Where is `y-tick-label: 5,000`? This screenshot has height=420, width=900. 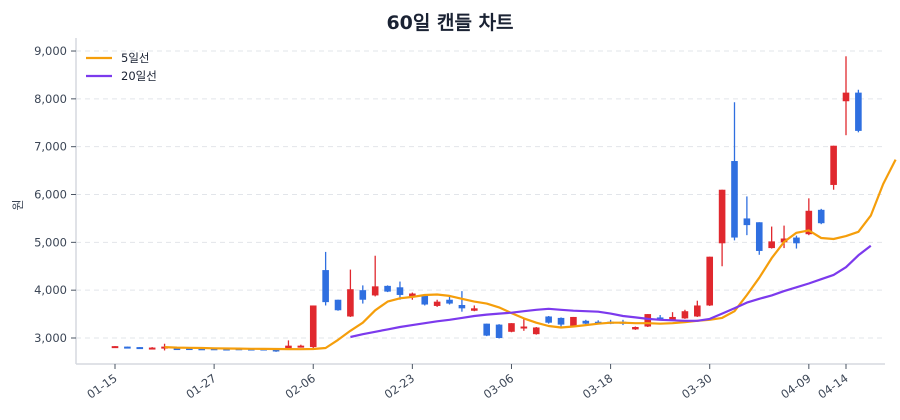
y-tick-label: 5,000 is located at coordinates (50, 242).